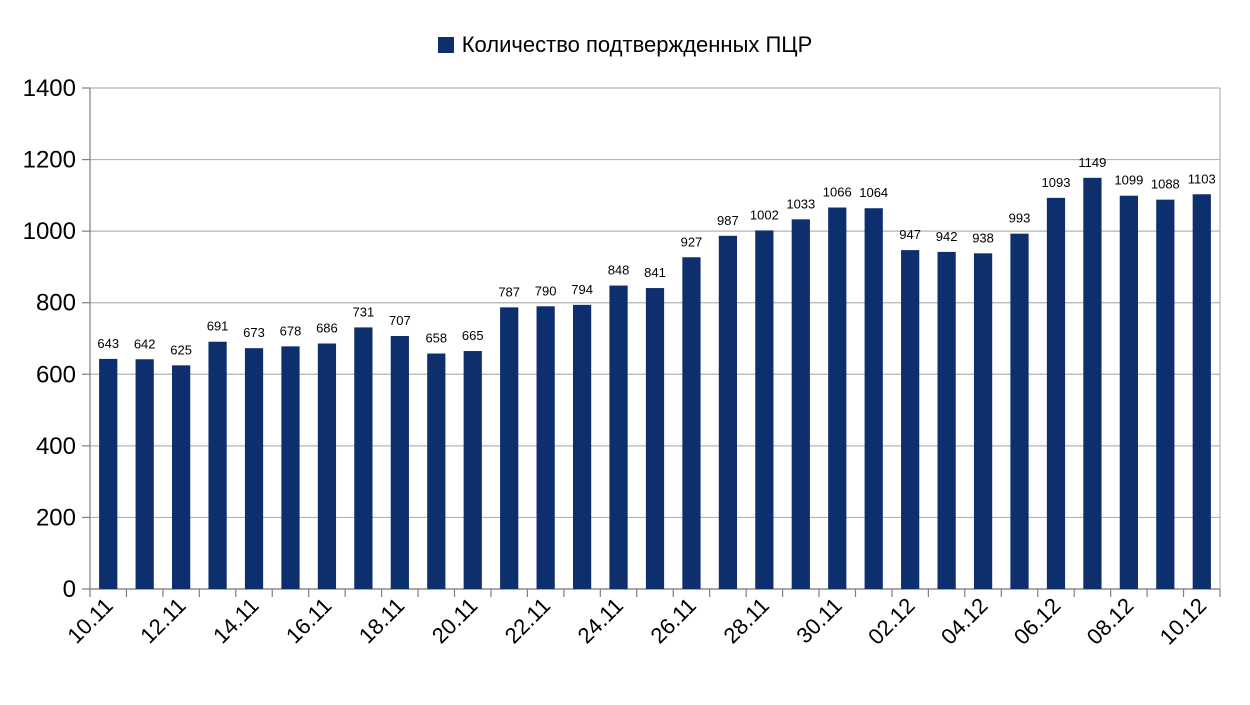 This screenshot has height=705, width=1250. What do you see at coordinates (473, 335) in the screenshot?
I see `data-label: 665` at bounding box center [473, 335].